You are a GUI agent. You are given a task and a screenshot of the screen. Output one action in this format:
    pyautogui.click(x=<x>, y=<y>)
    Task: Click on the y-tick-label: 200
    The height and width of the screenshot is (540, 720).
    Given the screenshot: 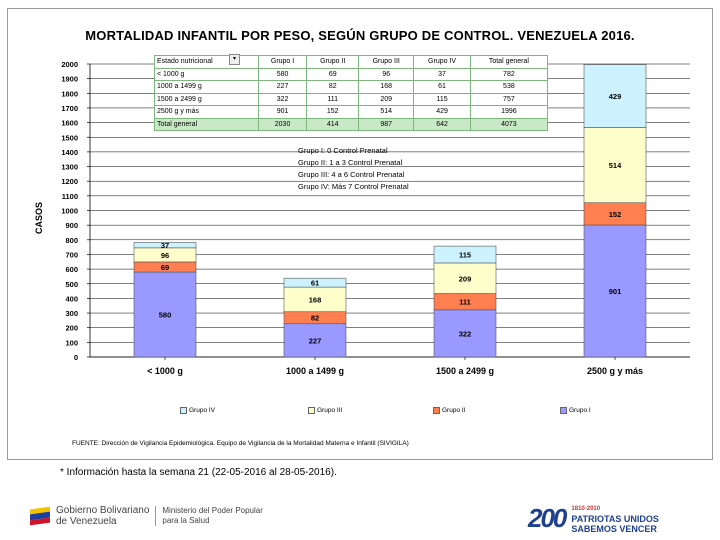 What is the action you would take?
    pyautogui.click(x=71, y=328)
    